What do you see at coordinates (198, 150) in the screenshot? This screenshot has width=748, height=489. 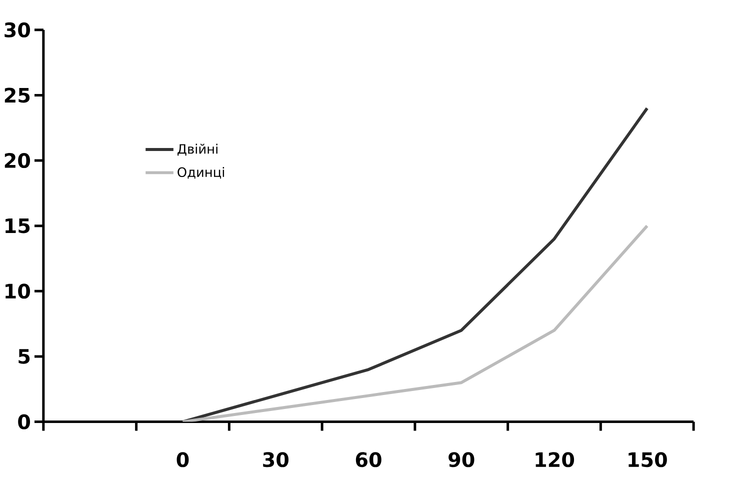 I see `legend-label: Двійні` at bounding box center [198, 150].